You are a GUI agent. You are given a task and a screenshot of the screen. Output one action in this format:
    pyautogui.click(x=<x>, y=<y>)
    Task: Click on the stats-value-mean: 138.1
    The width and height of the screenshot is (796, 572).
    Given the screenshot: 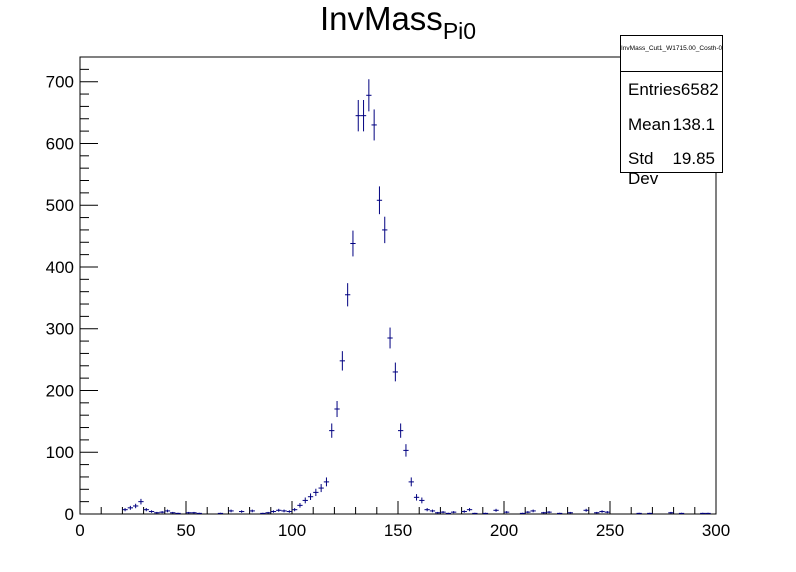 What is the action you would take?
    pyautogui.click(x=693, y=124)
    